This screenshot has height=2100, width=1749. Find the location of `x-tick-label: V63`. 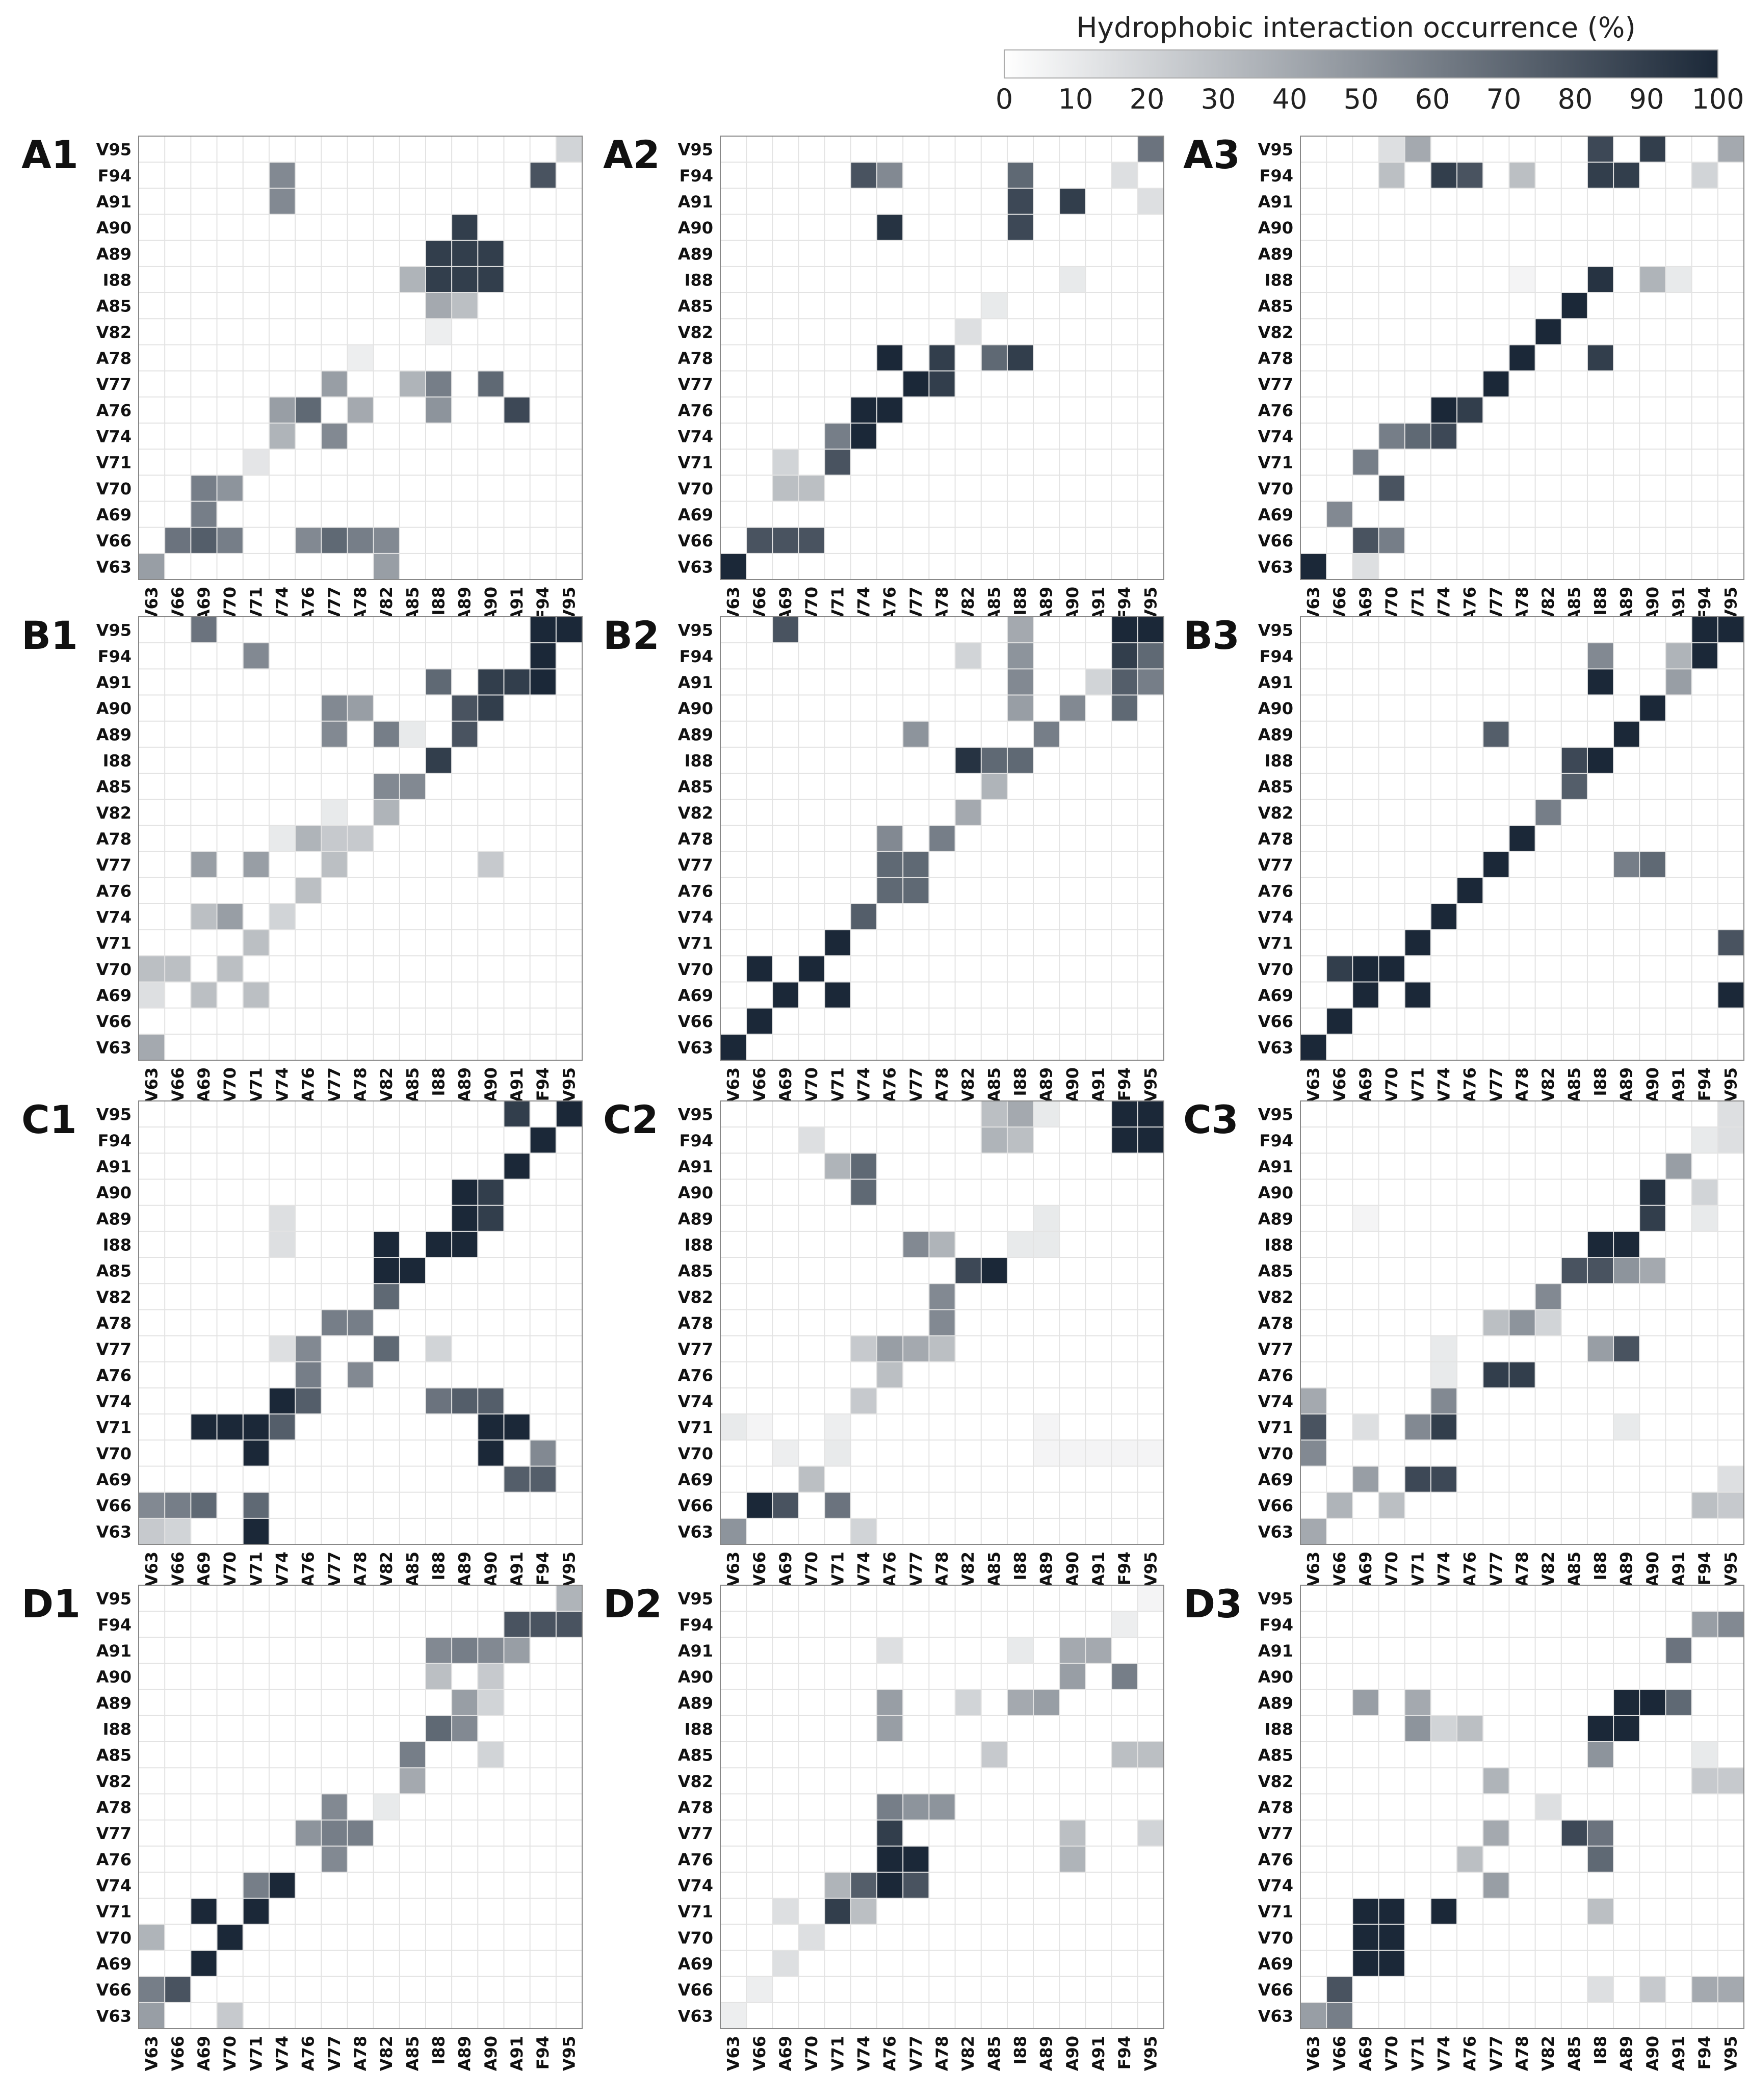

x-tick-label: V63 is located at coordinates (152, 1084).